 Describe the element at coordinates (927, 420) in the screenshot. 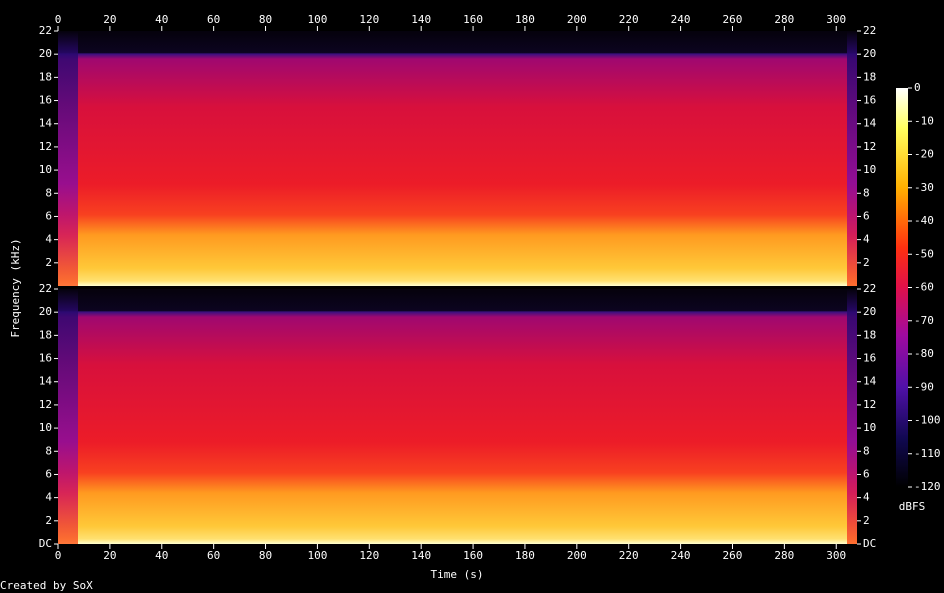

I see `colorbar-tick-label: -100` at that location.